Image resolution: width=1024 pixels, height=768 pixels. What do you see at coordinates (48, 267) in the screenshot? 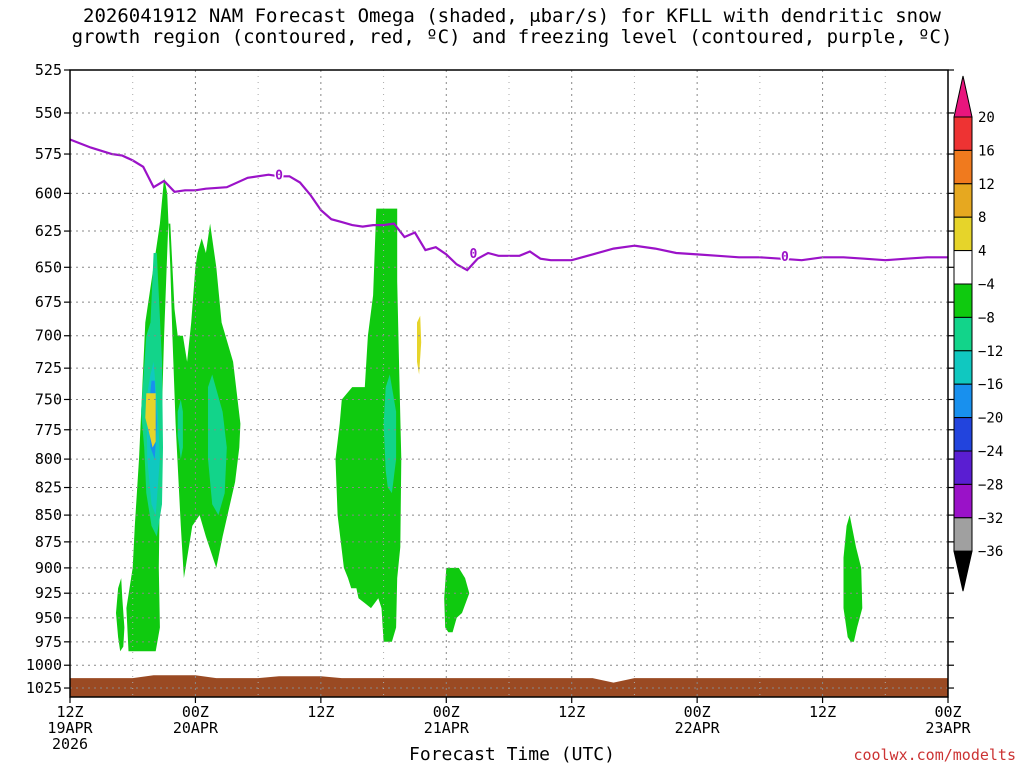
I see `y-tick-label: 650` at bounding box center [48, 267].